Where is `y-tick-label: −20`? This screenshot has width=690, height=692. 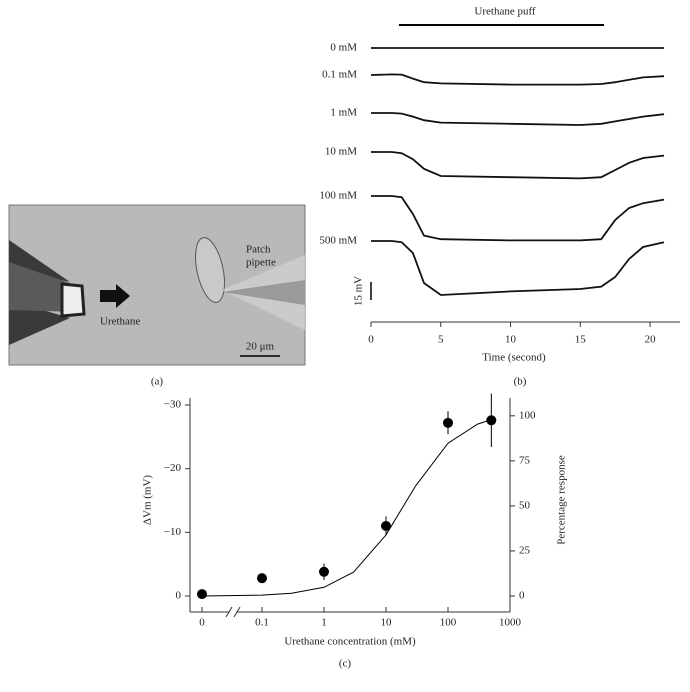
y-tick-label: −20 is located at coordinates (173, 468).